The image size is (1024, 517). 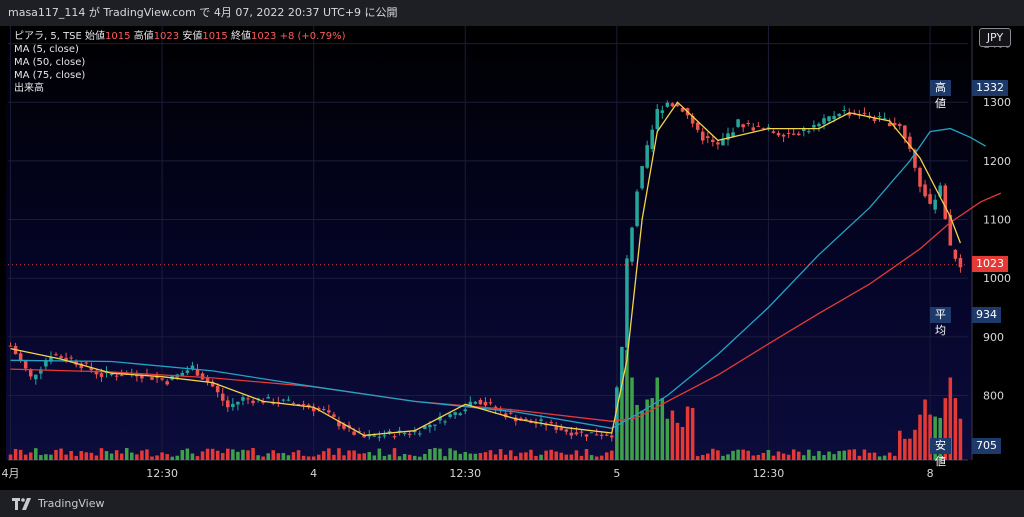 What do you see at coordinates (940, 453) in the screenshot?
I see `low-tag-label: 安値` at bounding box center [940, 453].